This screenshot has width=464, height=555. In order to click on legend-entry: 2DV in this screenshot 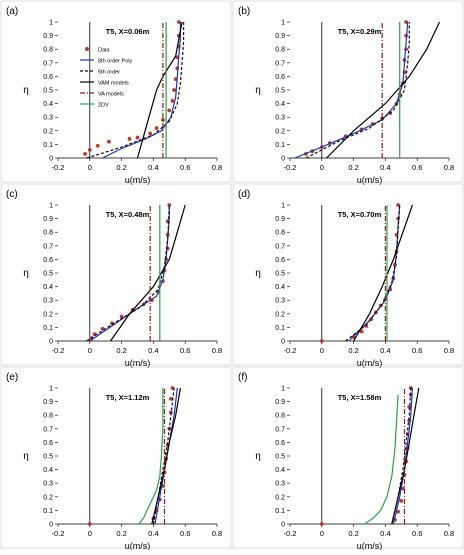, I will do `click(103, 106)`.